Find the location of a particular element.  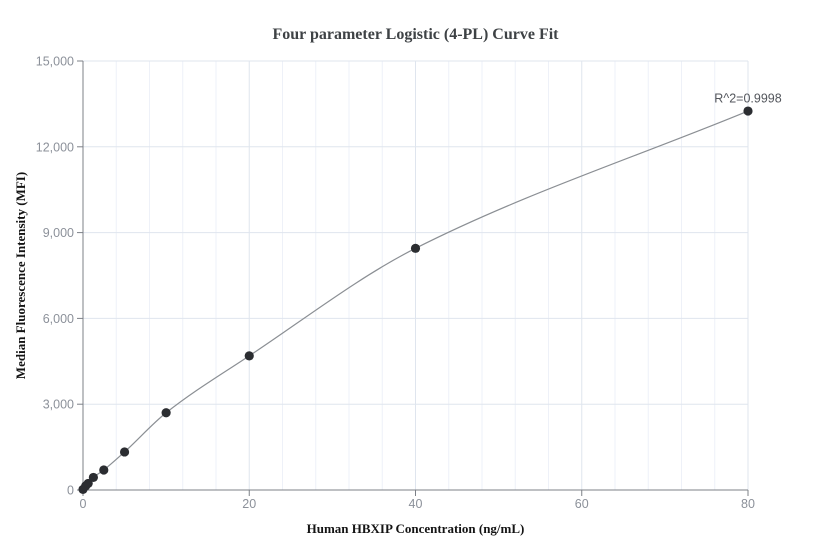

y-tick-label: 3,000 is located at coordinates (58, 405).